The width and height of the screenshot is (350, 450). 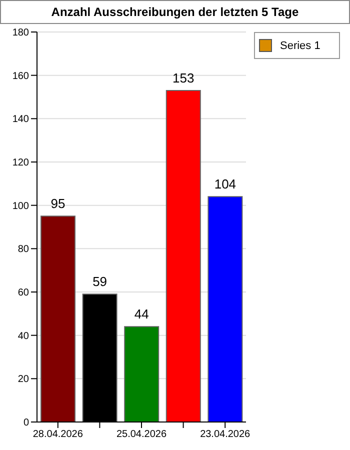 I want to click on chart-title: Anzahl Ausschreibungen der letzten 5 Tage, so click(x=175, y=12).